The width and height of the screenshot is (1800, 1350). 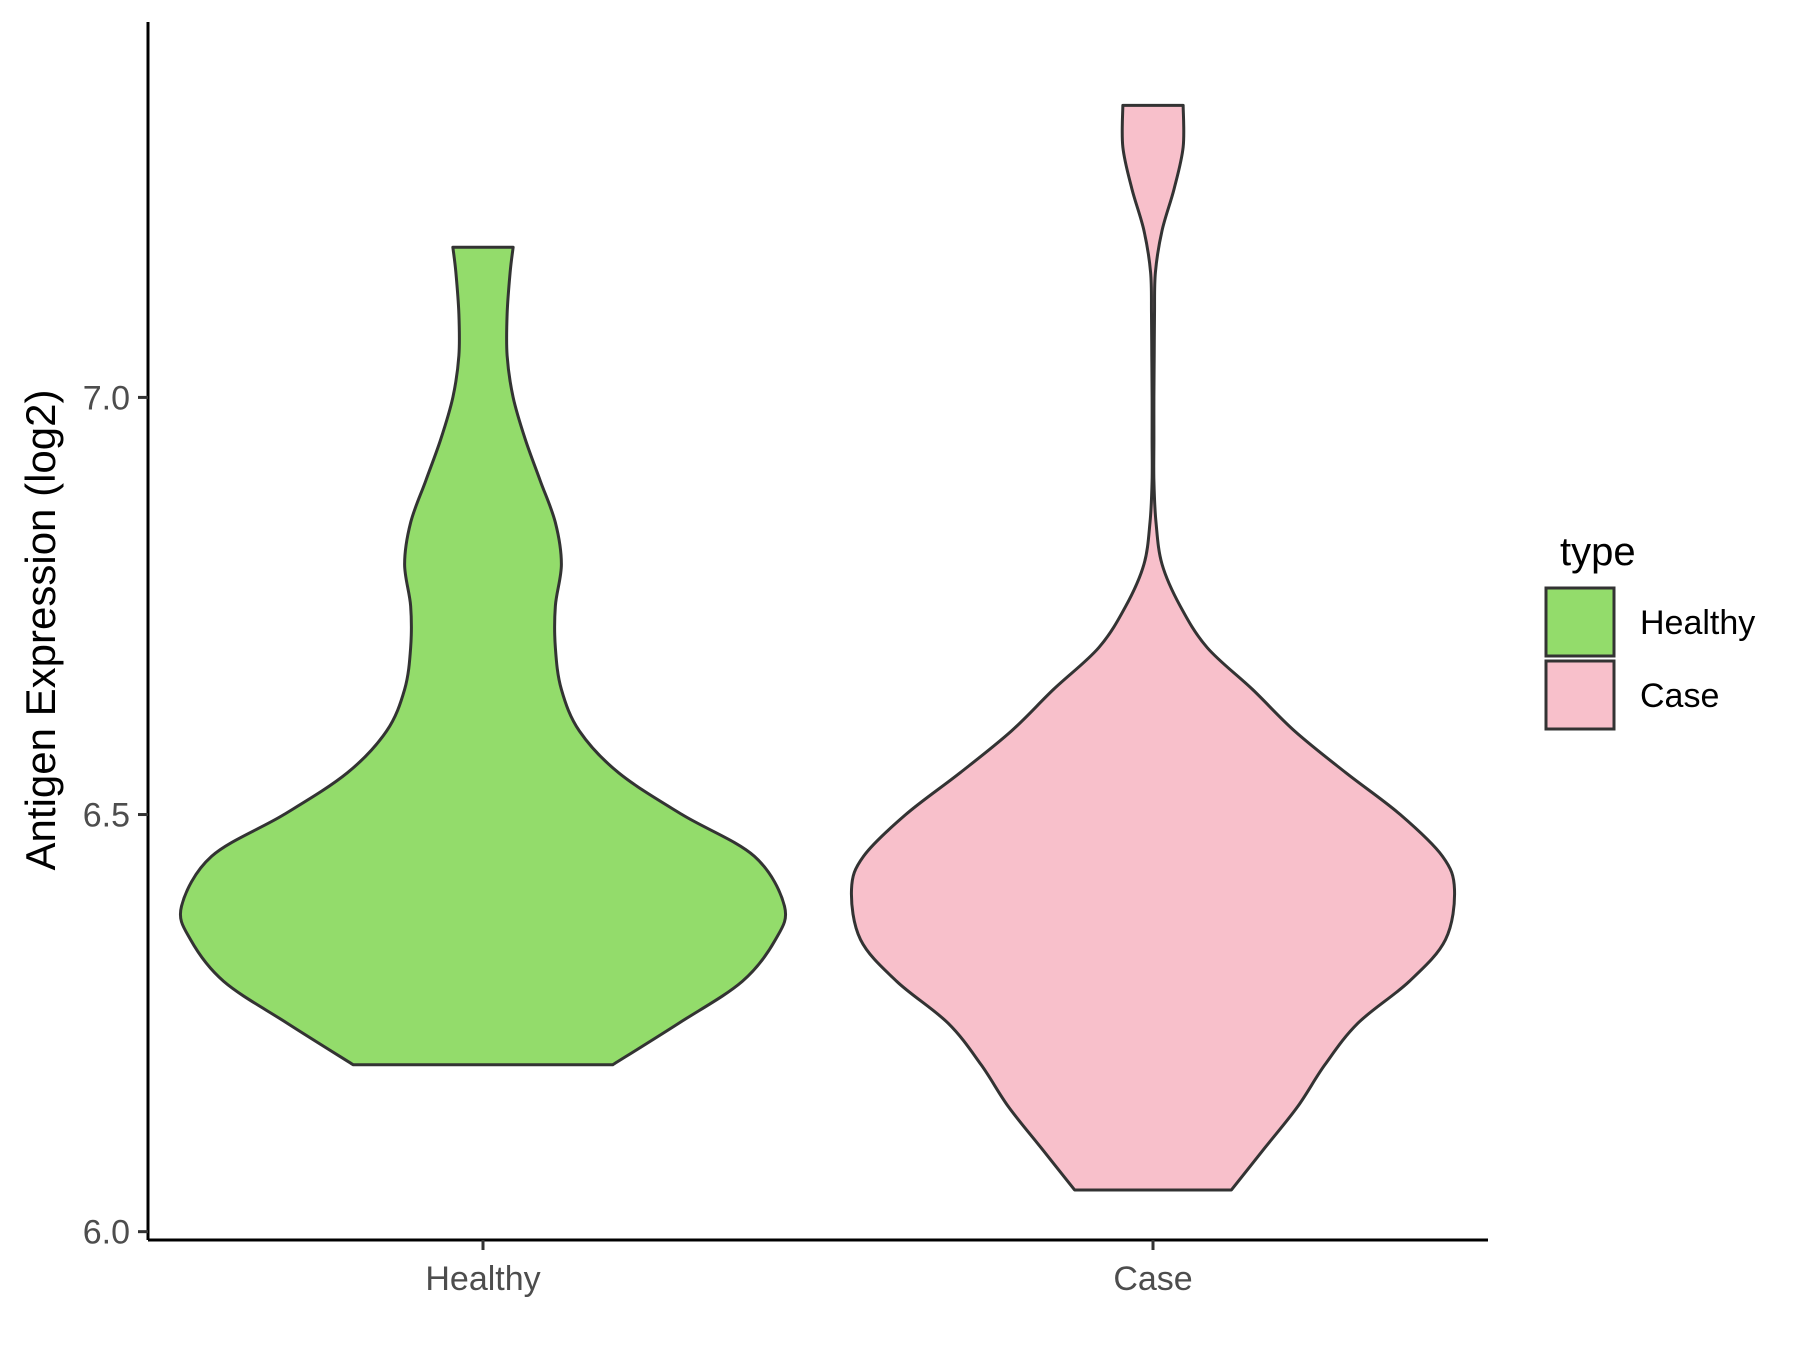 What do you see at coordinates (1152, 1279) in the screenshot?
I see `x-tick-label: Case` at bounding box center [1152, 1279].